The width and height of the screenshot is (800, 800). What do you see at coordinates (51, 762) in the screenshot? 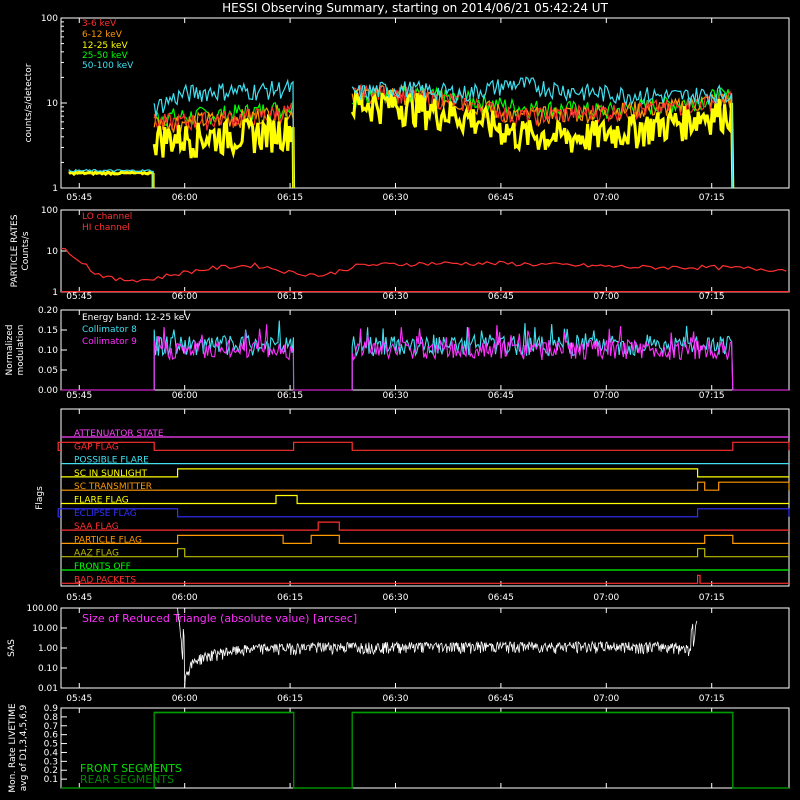
I see `livetime-ytick-label-2: 0.3` at bounding box center [51, 762].